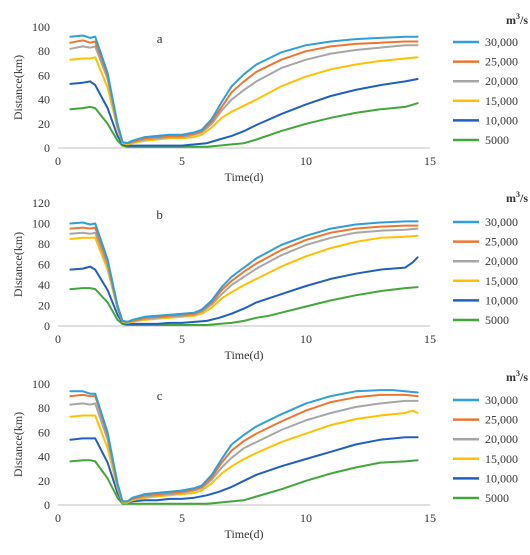 The width and height of the screenshot is (530, 555). What do you see at coordinates (41, 203) in the screenshot?
I see `y-tick-label: 120` at bounding box center [41, 203].